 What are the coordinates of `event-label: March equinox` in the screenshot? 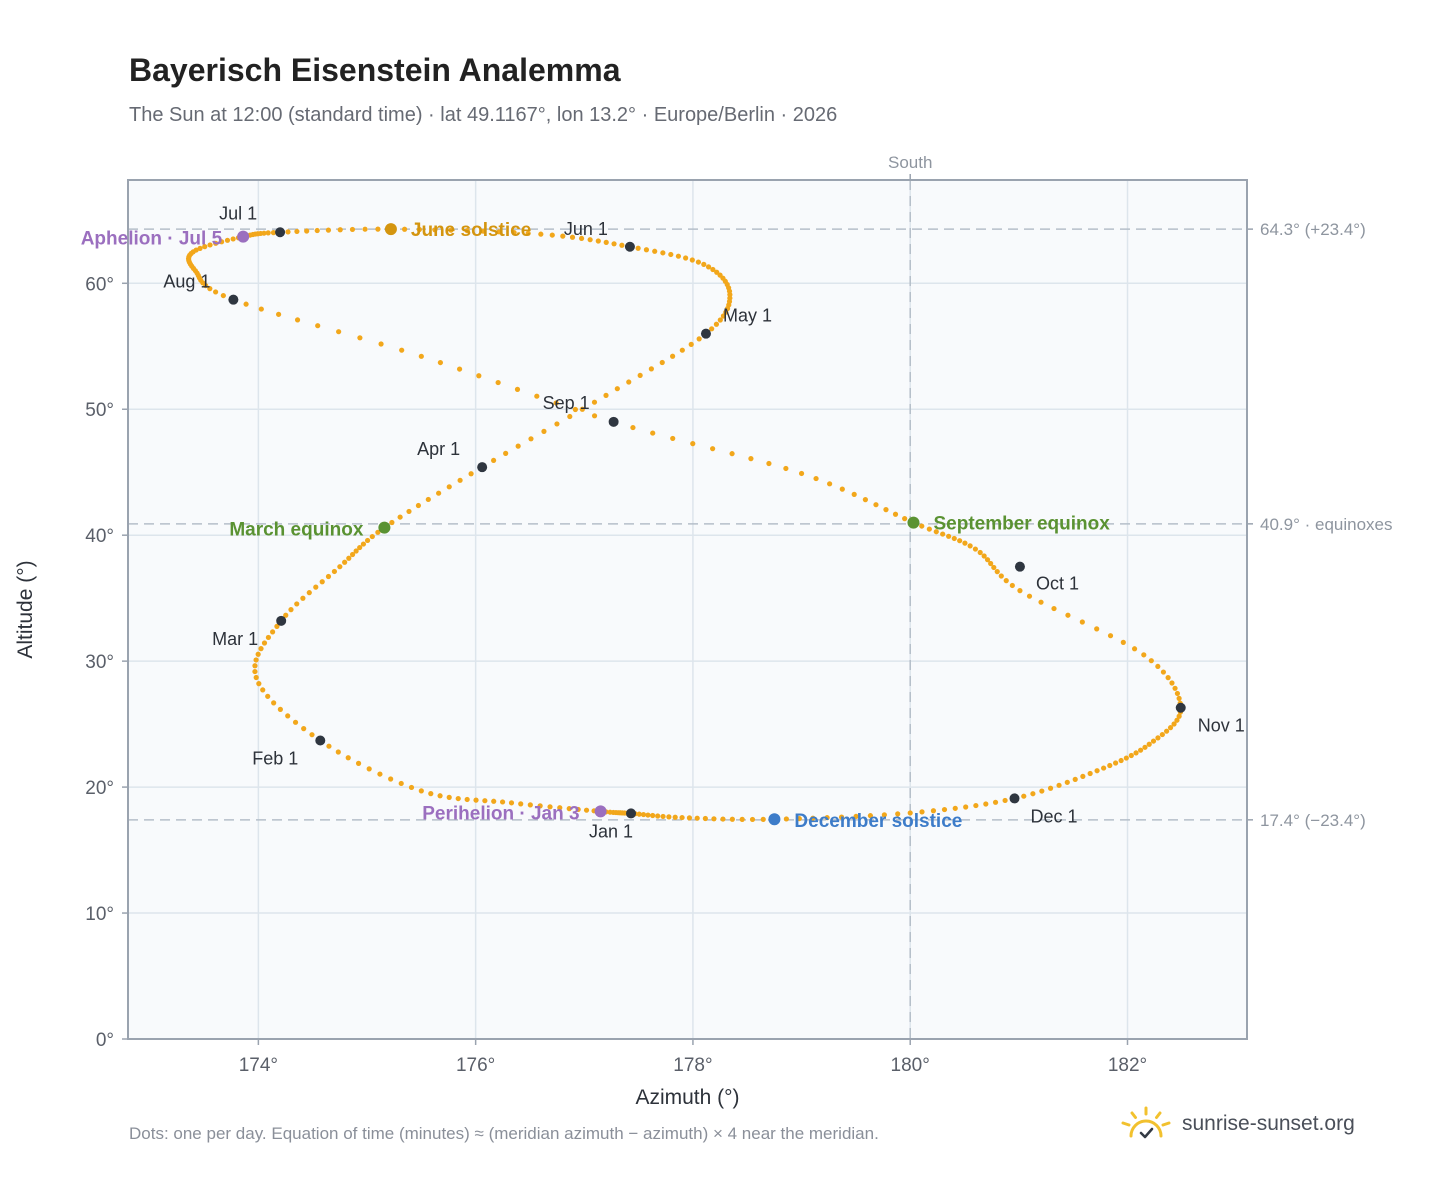 It's located at (296, 530).